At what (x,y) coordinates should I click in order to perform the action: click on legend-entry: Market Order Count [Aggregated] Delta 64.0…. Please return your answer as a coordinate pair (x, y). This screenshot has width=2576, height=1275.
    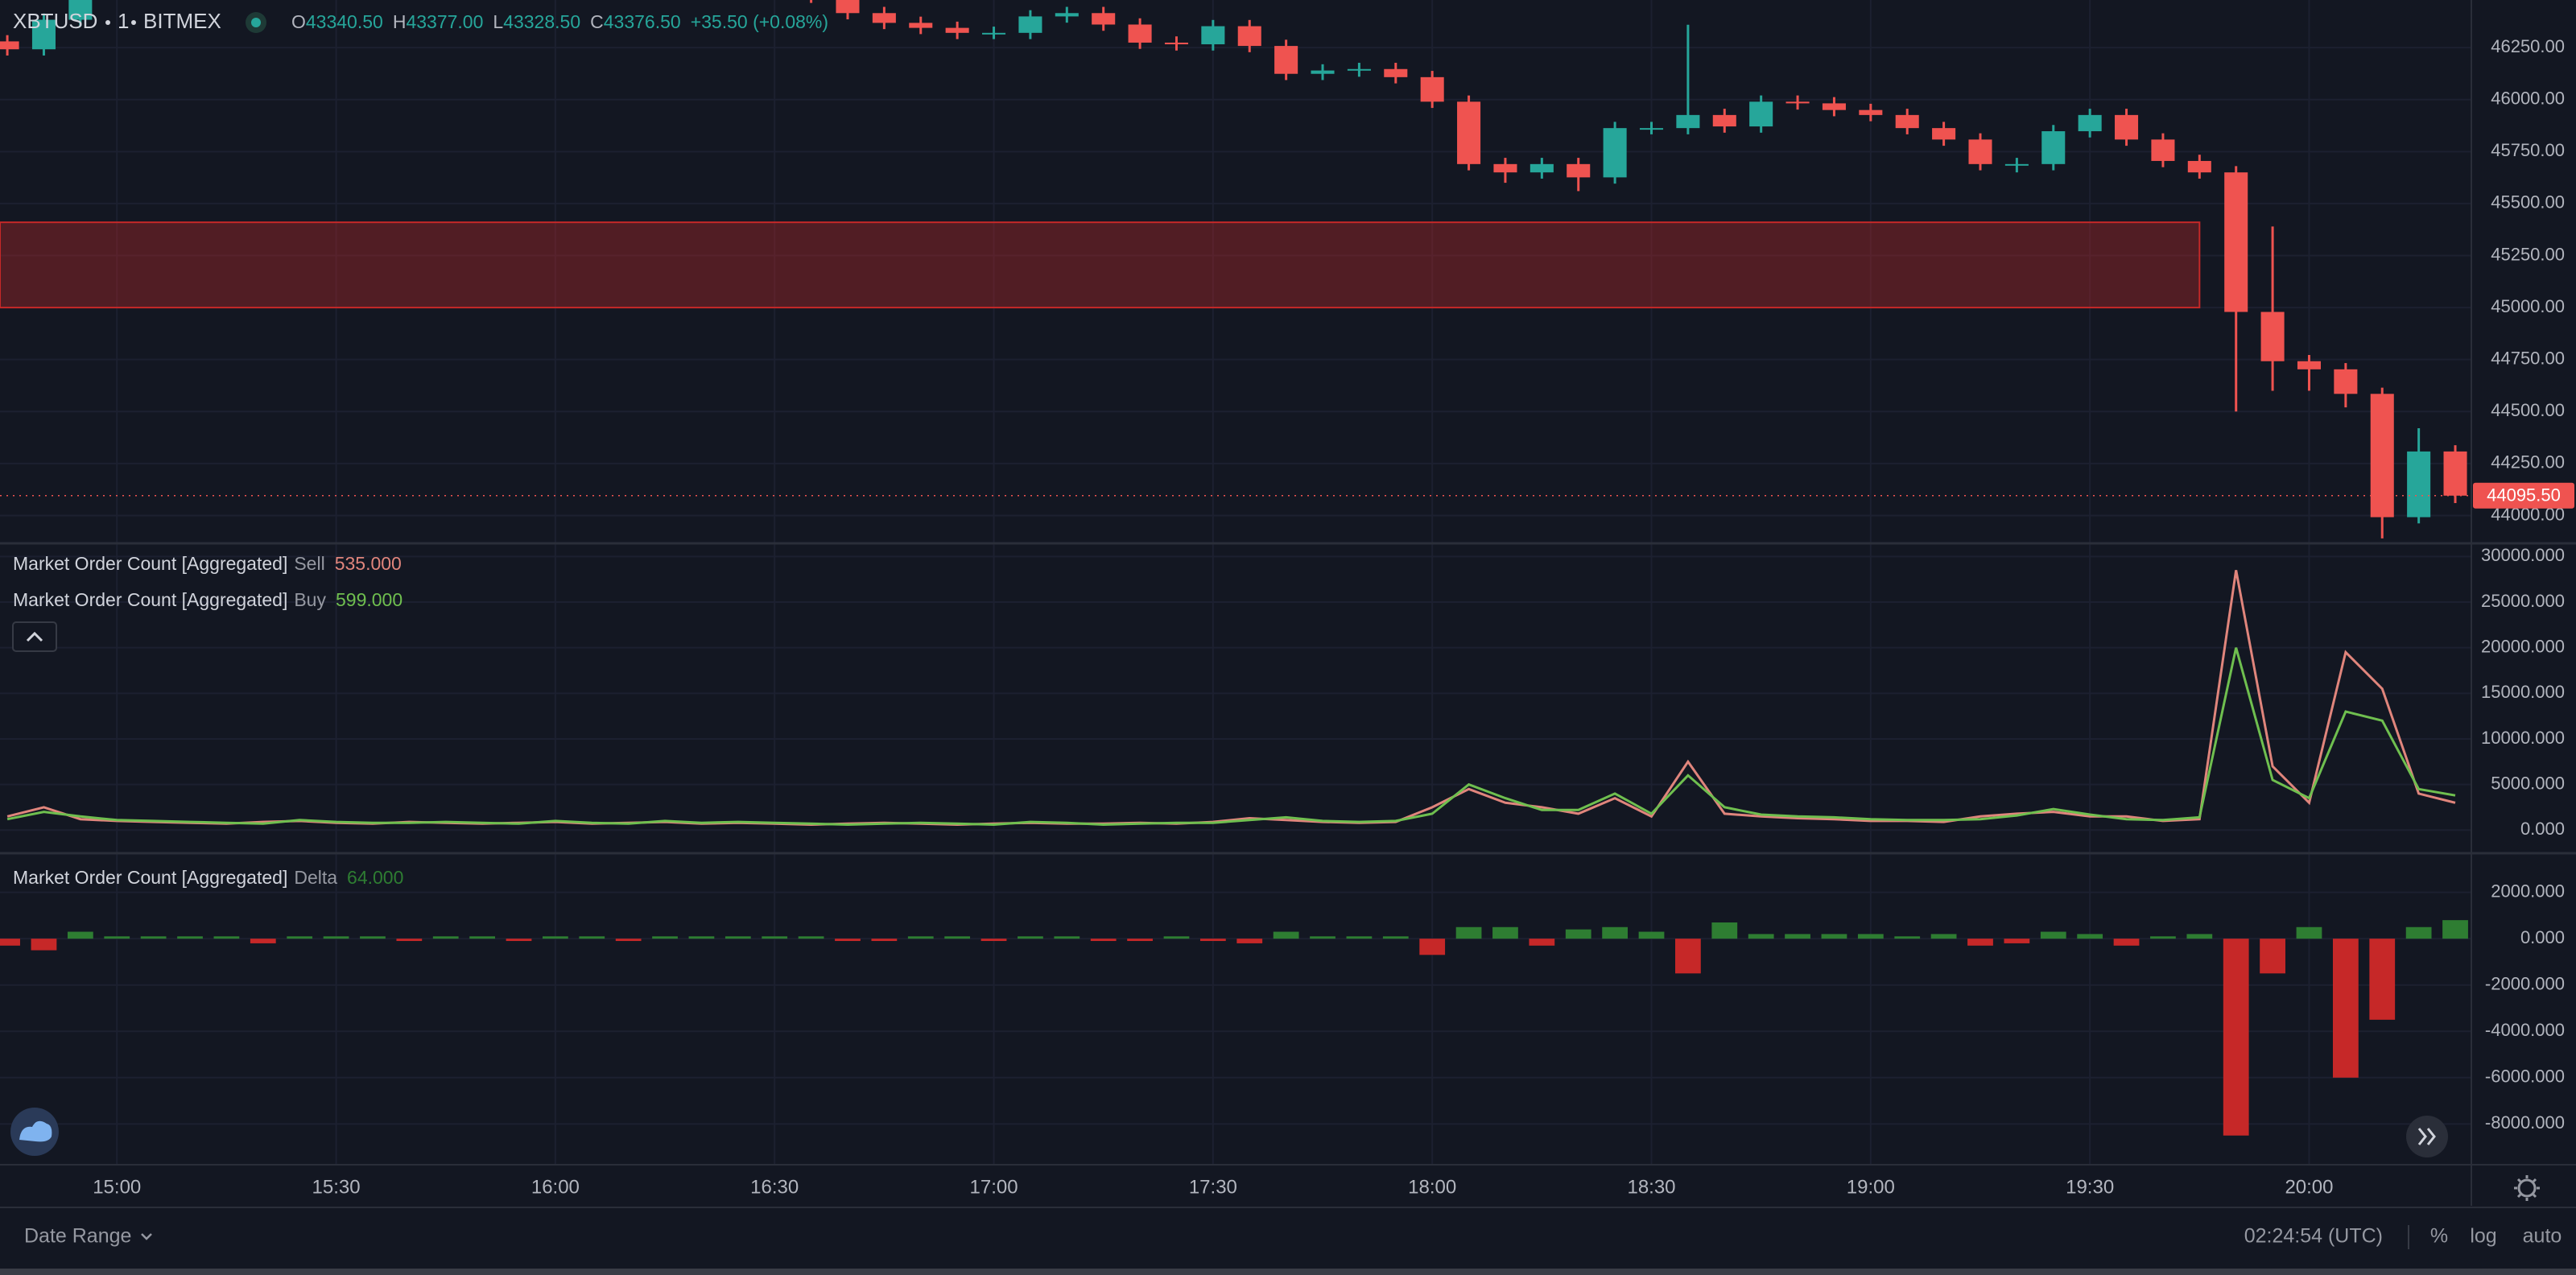
    Looking at the image, I should click on (208, 878).